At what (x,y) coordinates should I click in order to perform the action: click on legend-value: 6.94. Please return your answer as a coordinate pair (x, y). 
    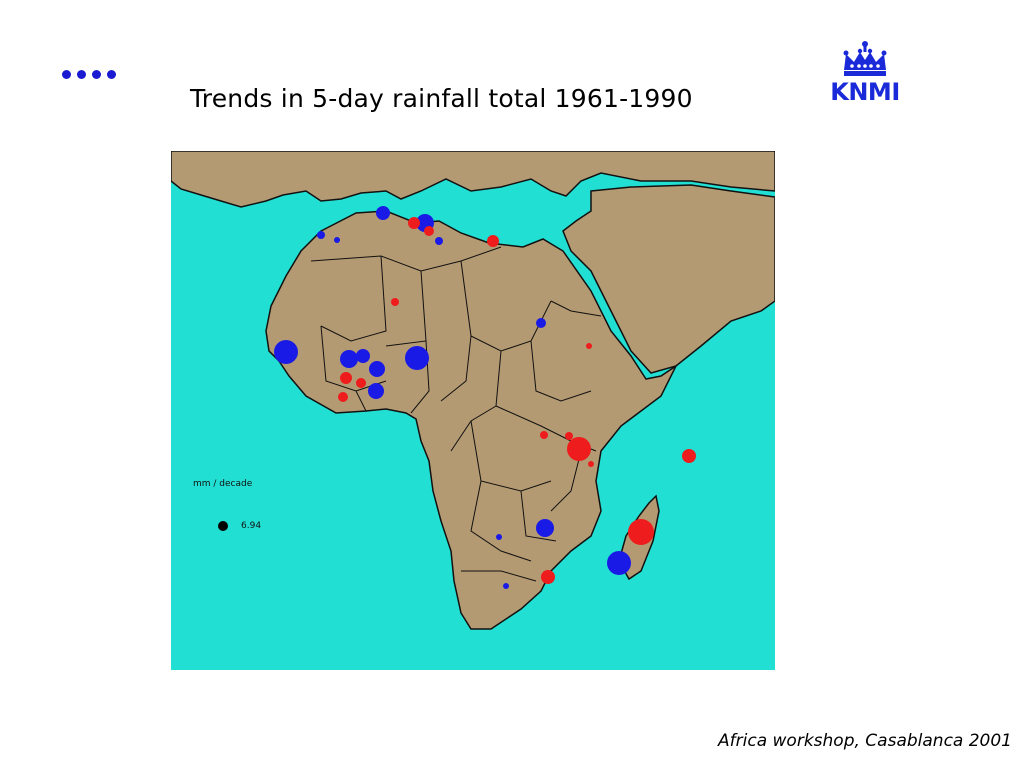
    Looking at the image, I should click on (251, 526).